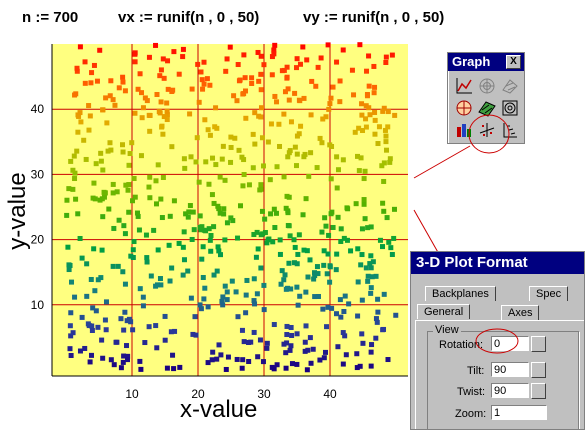 Image resolution: width=585 pixels, height=430 pixels. Describe the element at coordinates (538, 344) in the screenshot. I see `rotation-spinner` at that location.